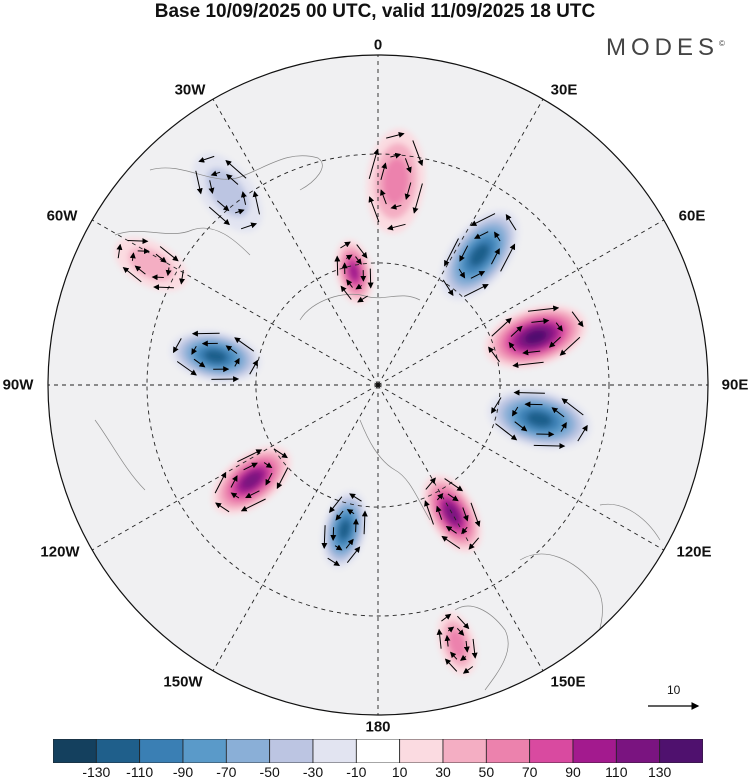  What do you see at coordinates (692, 216) in the screenshot?
I see `lon-label-60e: 60E` at bounding box center [692, 216].